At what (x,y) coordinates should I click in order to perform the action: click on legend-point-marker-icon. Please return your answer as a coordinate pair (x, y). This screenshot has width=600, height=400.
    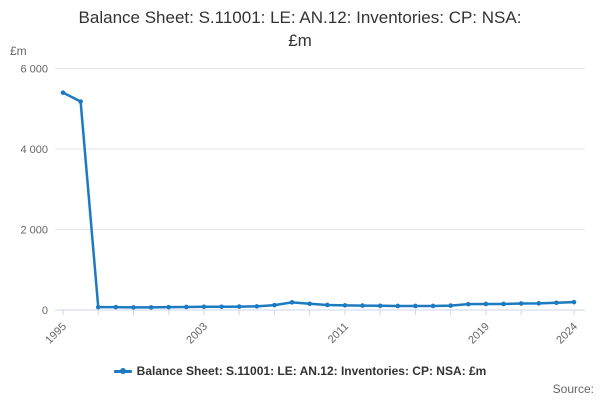
    Looking at the image, I should click on (122, 371).